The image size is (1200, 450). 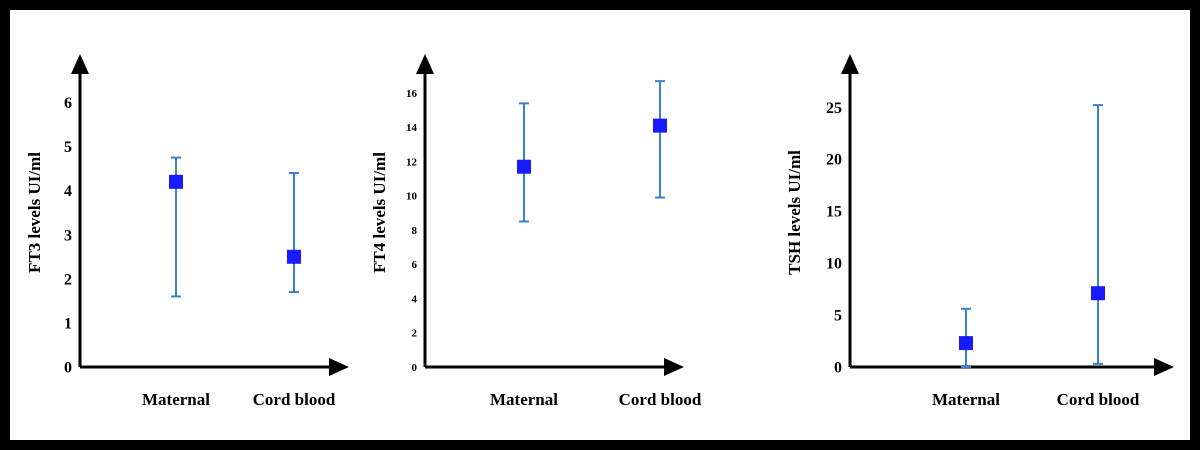 What do you see at coordinates (794, 212) in the screenshot?
I see `y-axis-label: TSH levels UI/ml` at bounding box center [794, 212].